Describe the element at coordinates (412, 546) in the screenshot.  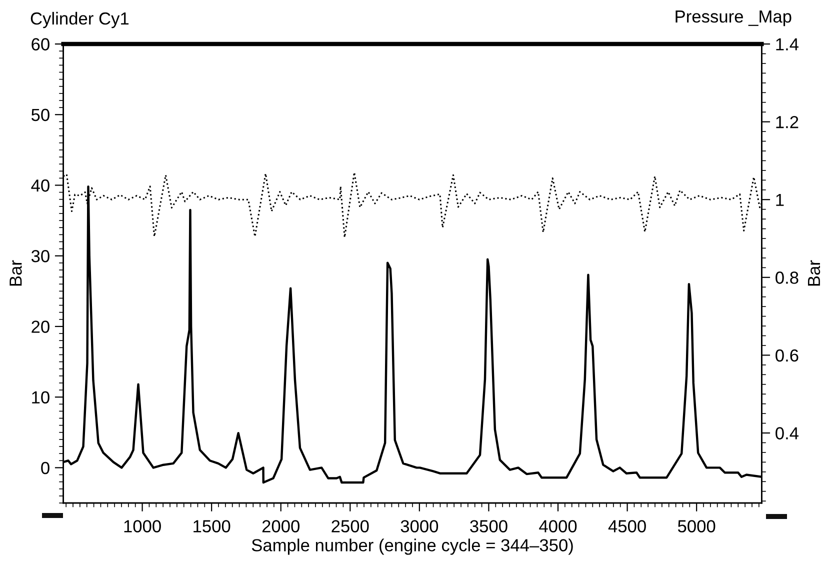
I see `x-axis-title: Sample number (engine cycle = 344–350)` at that location.